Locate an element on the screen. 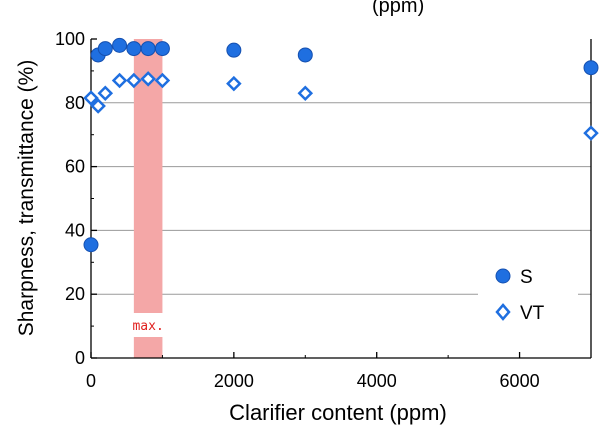 The height and width of the screenshot is (436, 600). y-tick-label: 80 is located at coordinates (75, 103).